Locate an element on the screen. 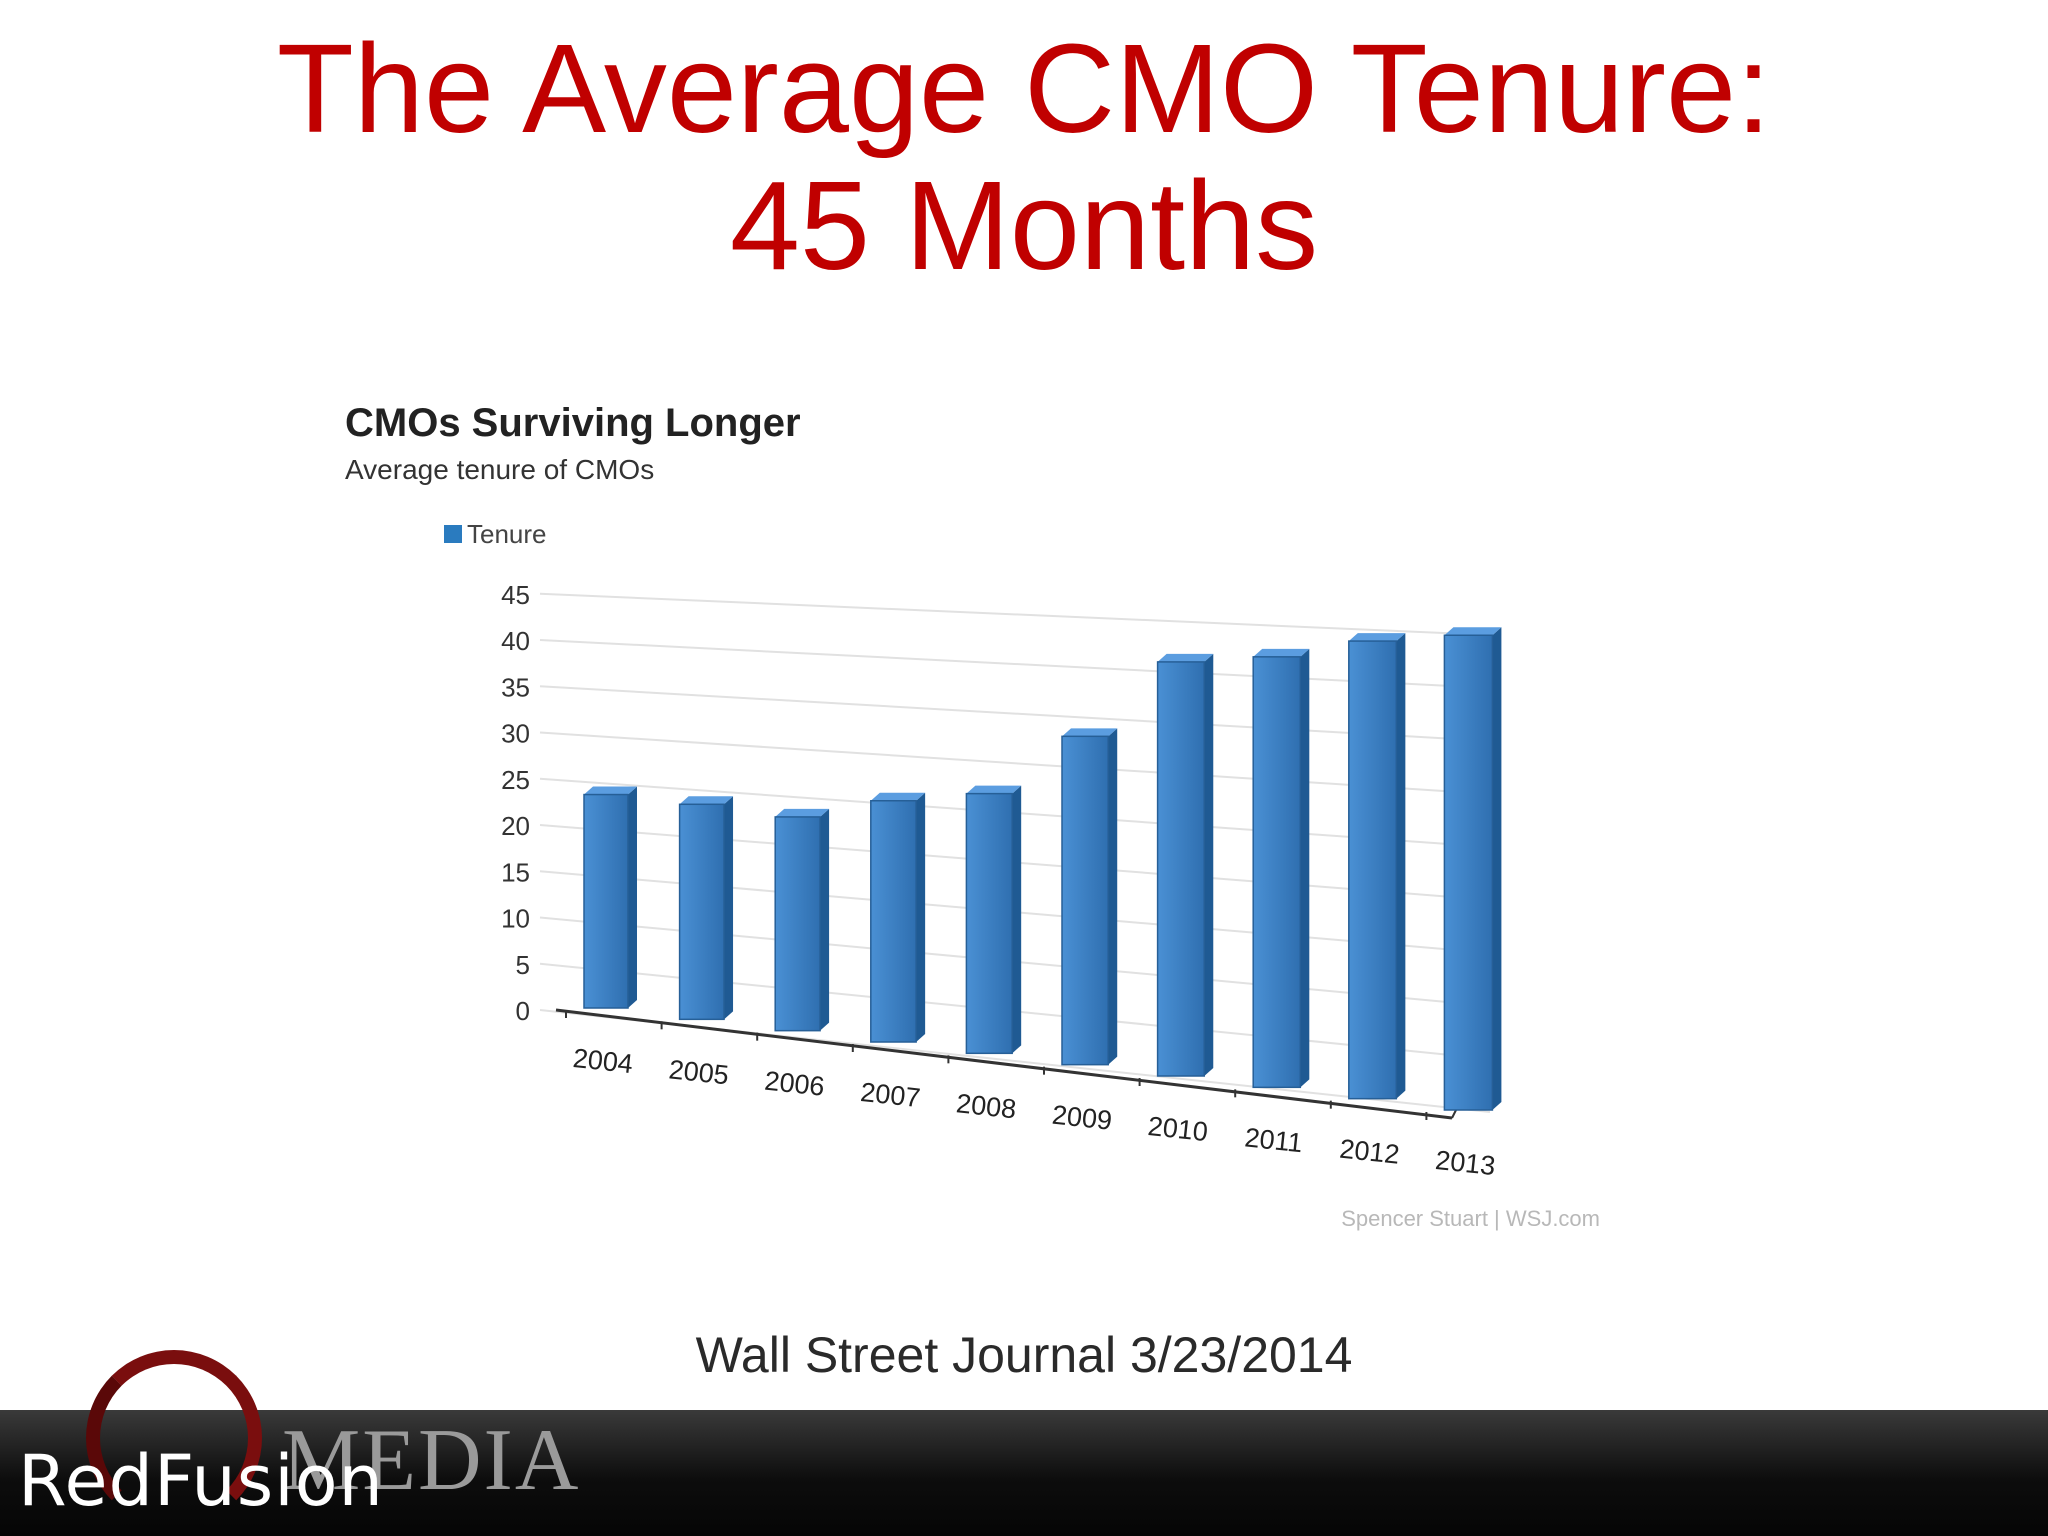  chart-source: Spencer Stuart | WSJ.com is located at coordinates (1470, 1218).